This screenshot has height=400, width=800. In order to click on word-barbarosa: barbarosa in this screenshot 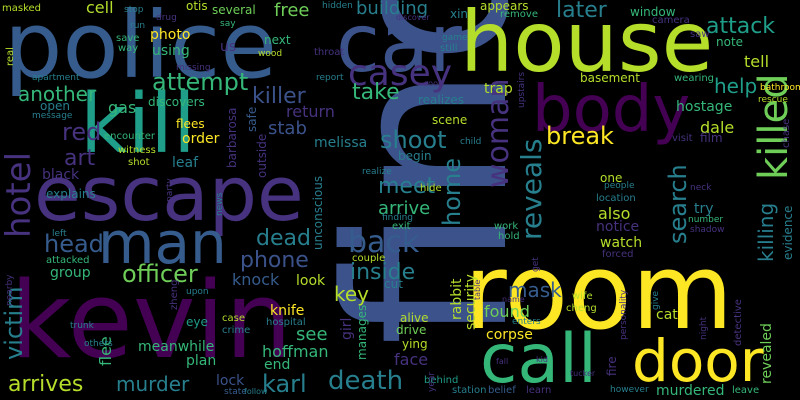, I will do `click(232, 138)`.